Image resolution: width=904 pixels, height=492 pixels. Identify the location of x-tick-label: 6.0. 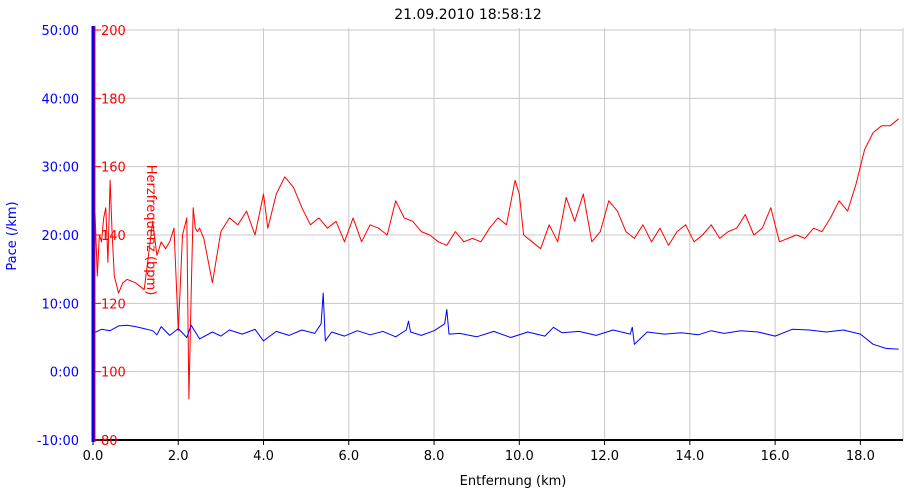
(348, 456).